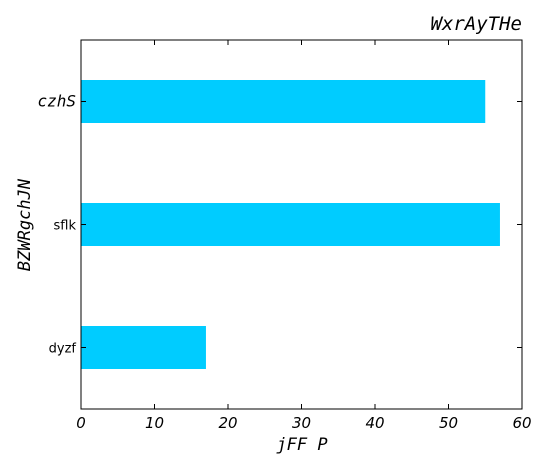  I want to click on x-tick-label-50: 50, so click(448, 423).